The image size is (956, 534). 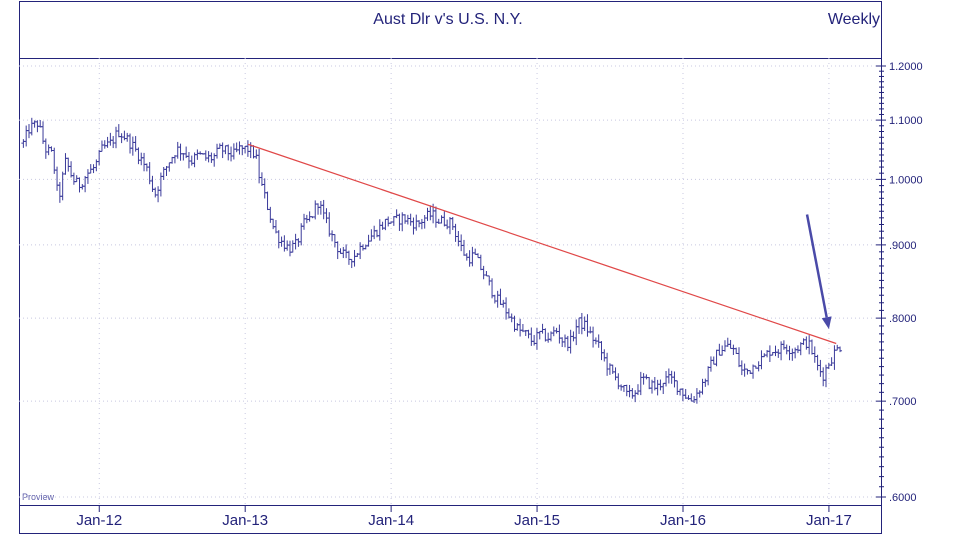 What do you see at coordinates (903, 498) in the screenshot?
I see `y-tick-label: .6000` at bounding box center [903, 498].